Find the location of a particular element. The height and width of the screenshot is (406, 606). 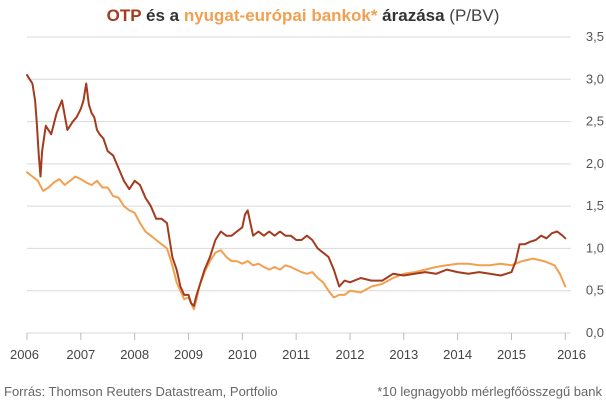

x-tick-label: 2009 is located at coordinates (188, 354).